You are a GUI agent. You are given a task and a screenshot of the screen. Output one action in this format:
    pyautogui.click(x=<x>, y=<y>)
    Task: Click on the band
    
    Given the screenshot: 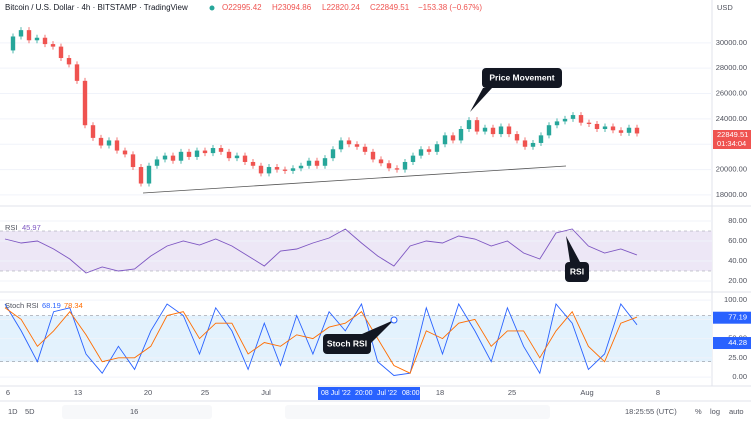 What is the action you would take?
    pyautogui.click(x=356, y=251)
    